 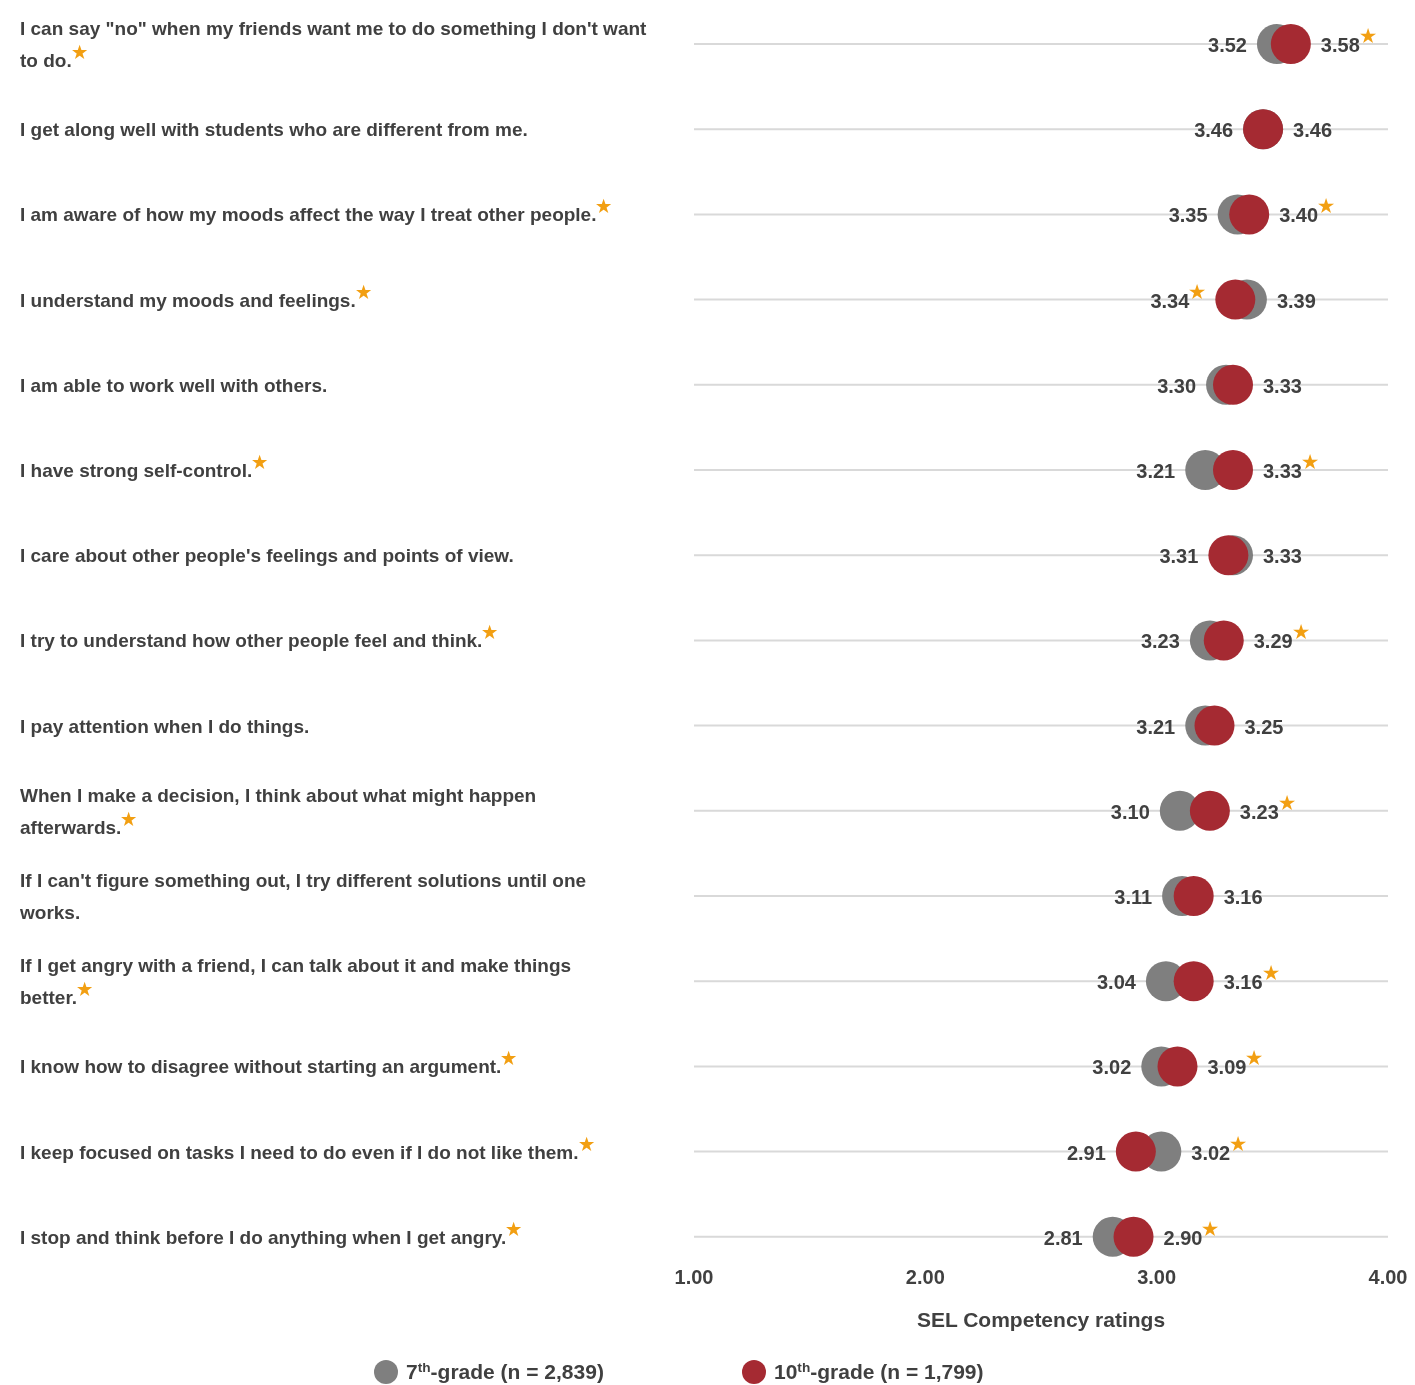 What do you see at coordinates (278, 811) in the screenshot?
I see `y-tick-label: When I make a decision, I think about what might happen afterwards.$^{★}$` at bounding box center [278, 811].